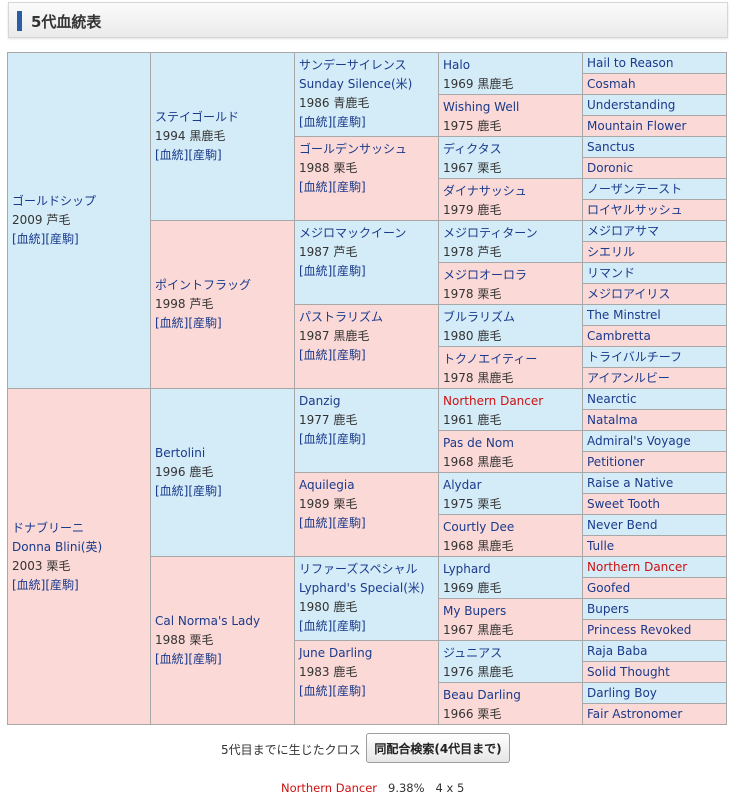 The image size is (734, 799). I want to click on horse-name-link: Admiral's Voyage, so click(639, 441).